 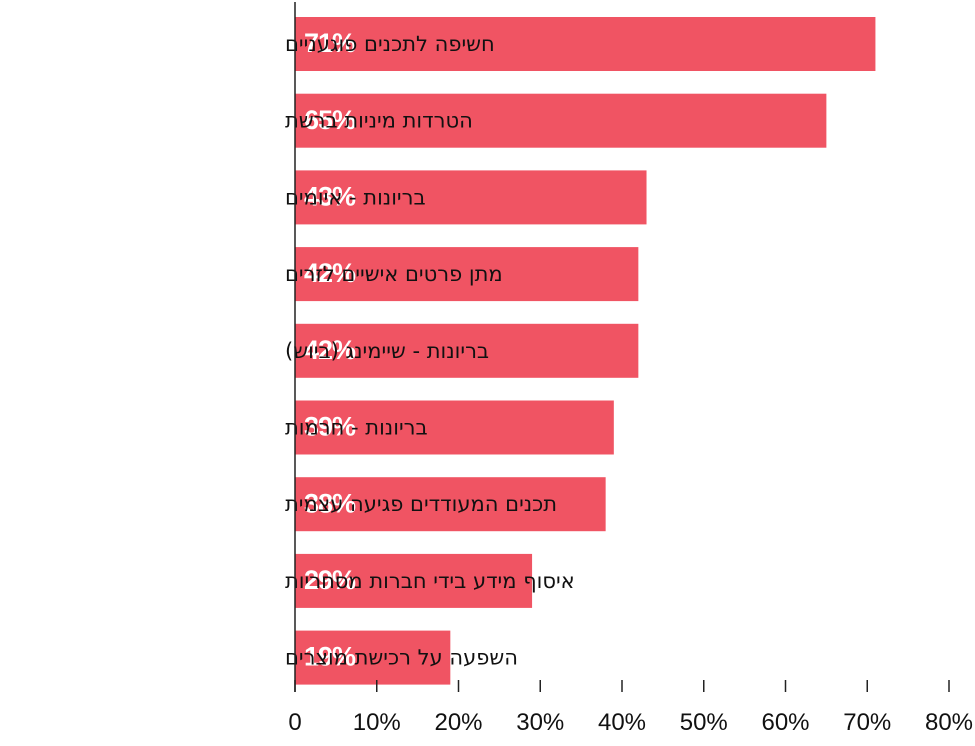 I want to click on x-tick-label: 0, so click(x=294, y=722).